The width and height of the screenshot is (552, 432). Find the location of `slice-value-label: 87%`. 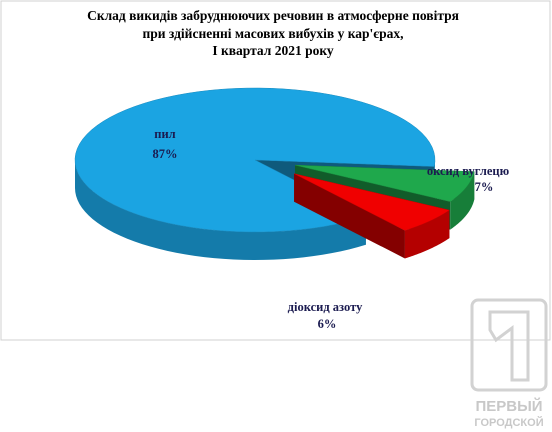

slice-value-label: 87% is located at coordinates (165, 154).